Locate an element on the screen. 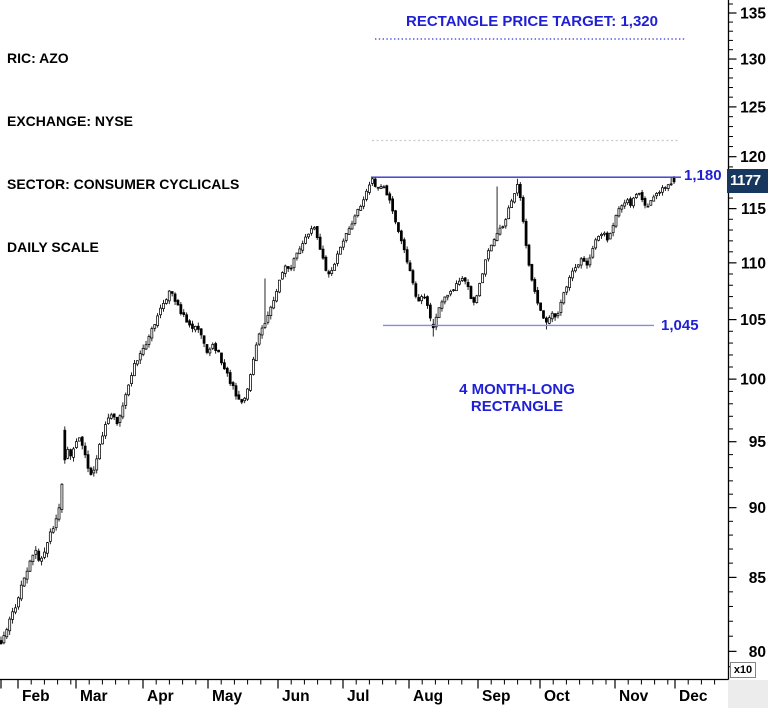 The width and height of the screenshot is (768, 708). symbol-info-ric: RIC: AZO is located at coordinates (38, 58).